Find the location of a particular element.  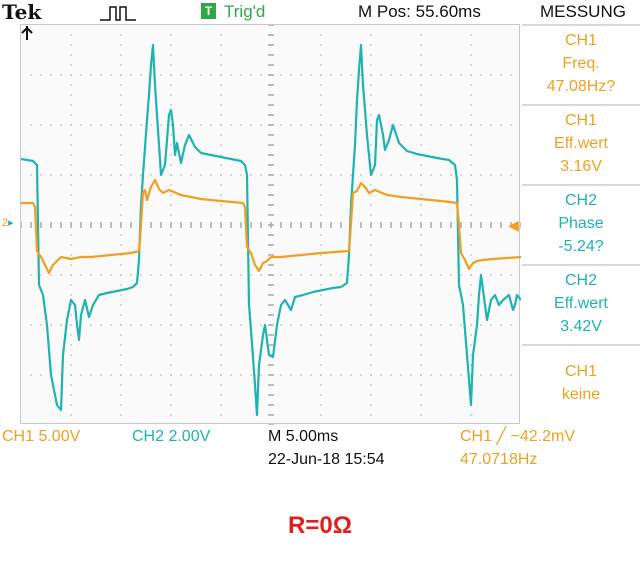

ch2-ground-marker: 2▸ is located at coordinates (8, 223).